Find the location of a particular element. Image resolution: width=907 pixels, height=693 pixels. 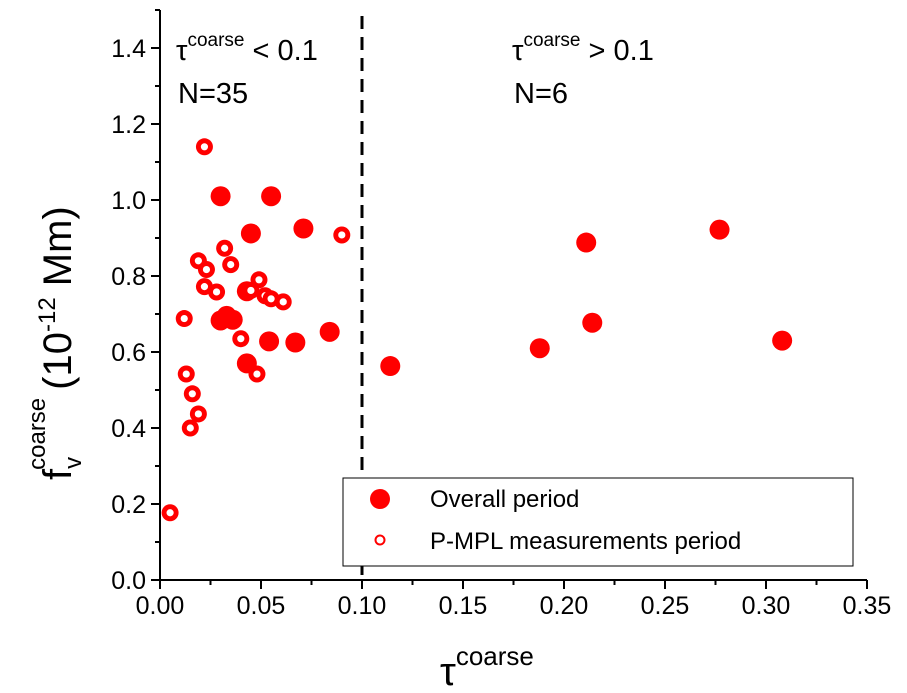

x-tick-label: 0.00 is located at coordinates (160, 606).